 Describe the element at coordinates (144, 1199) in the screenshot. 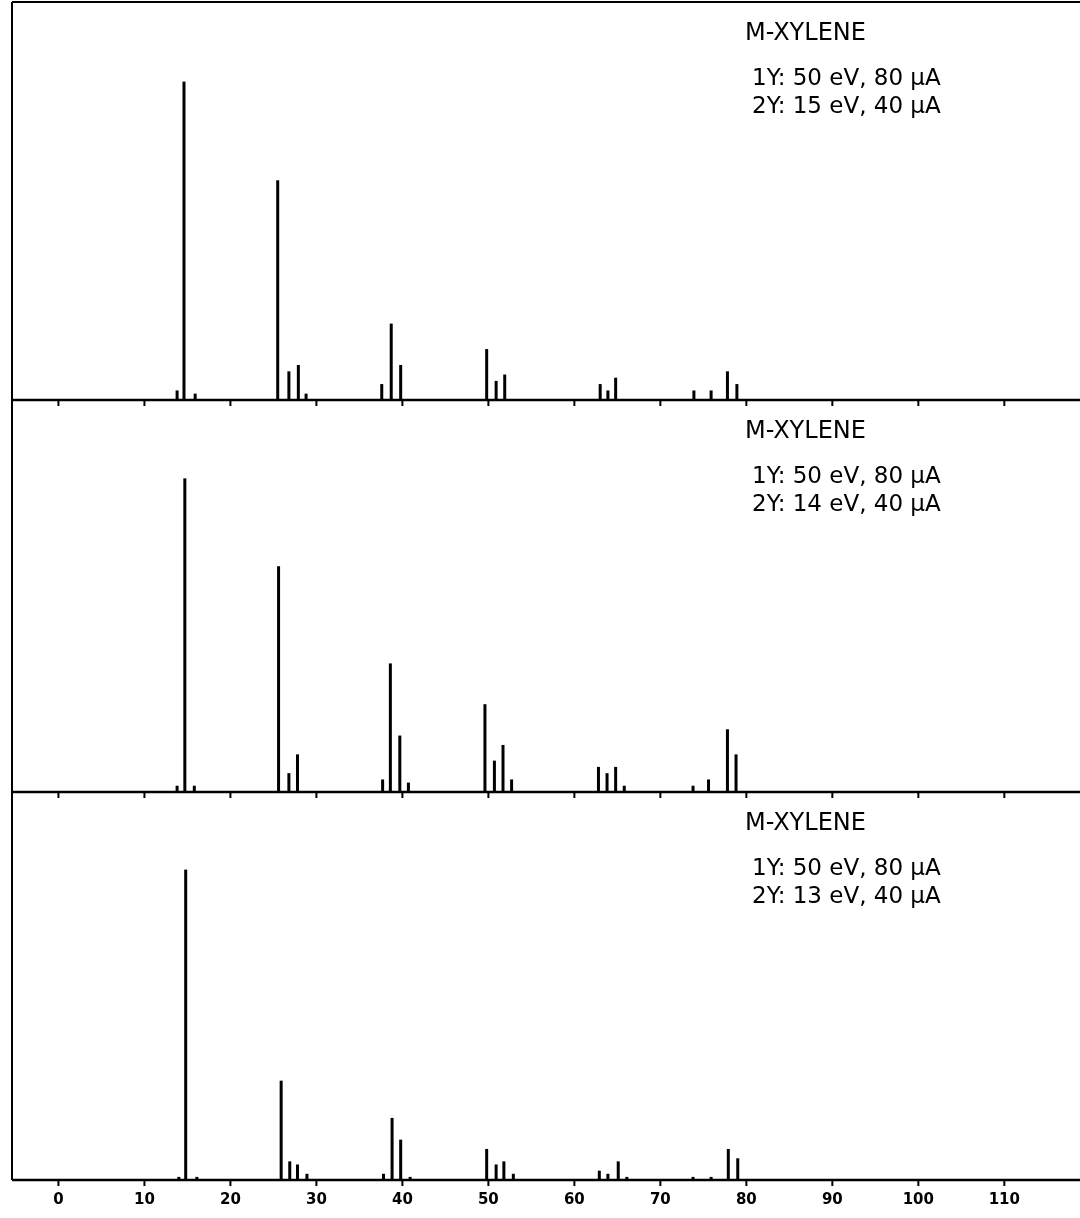

I see `x-tick-label: 10` at that location.